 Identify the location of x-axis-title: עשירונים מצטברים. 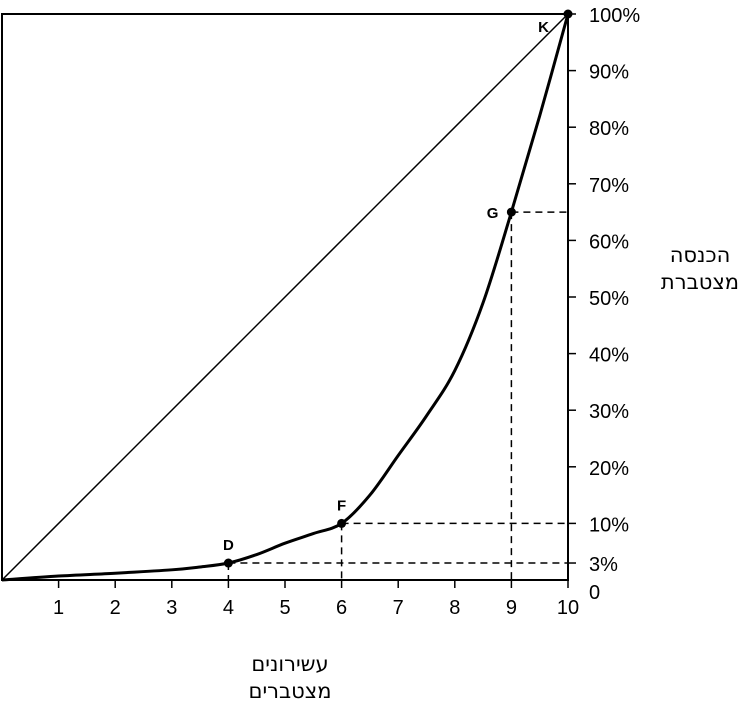
(290, 678).